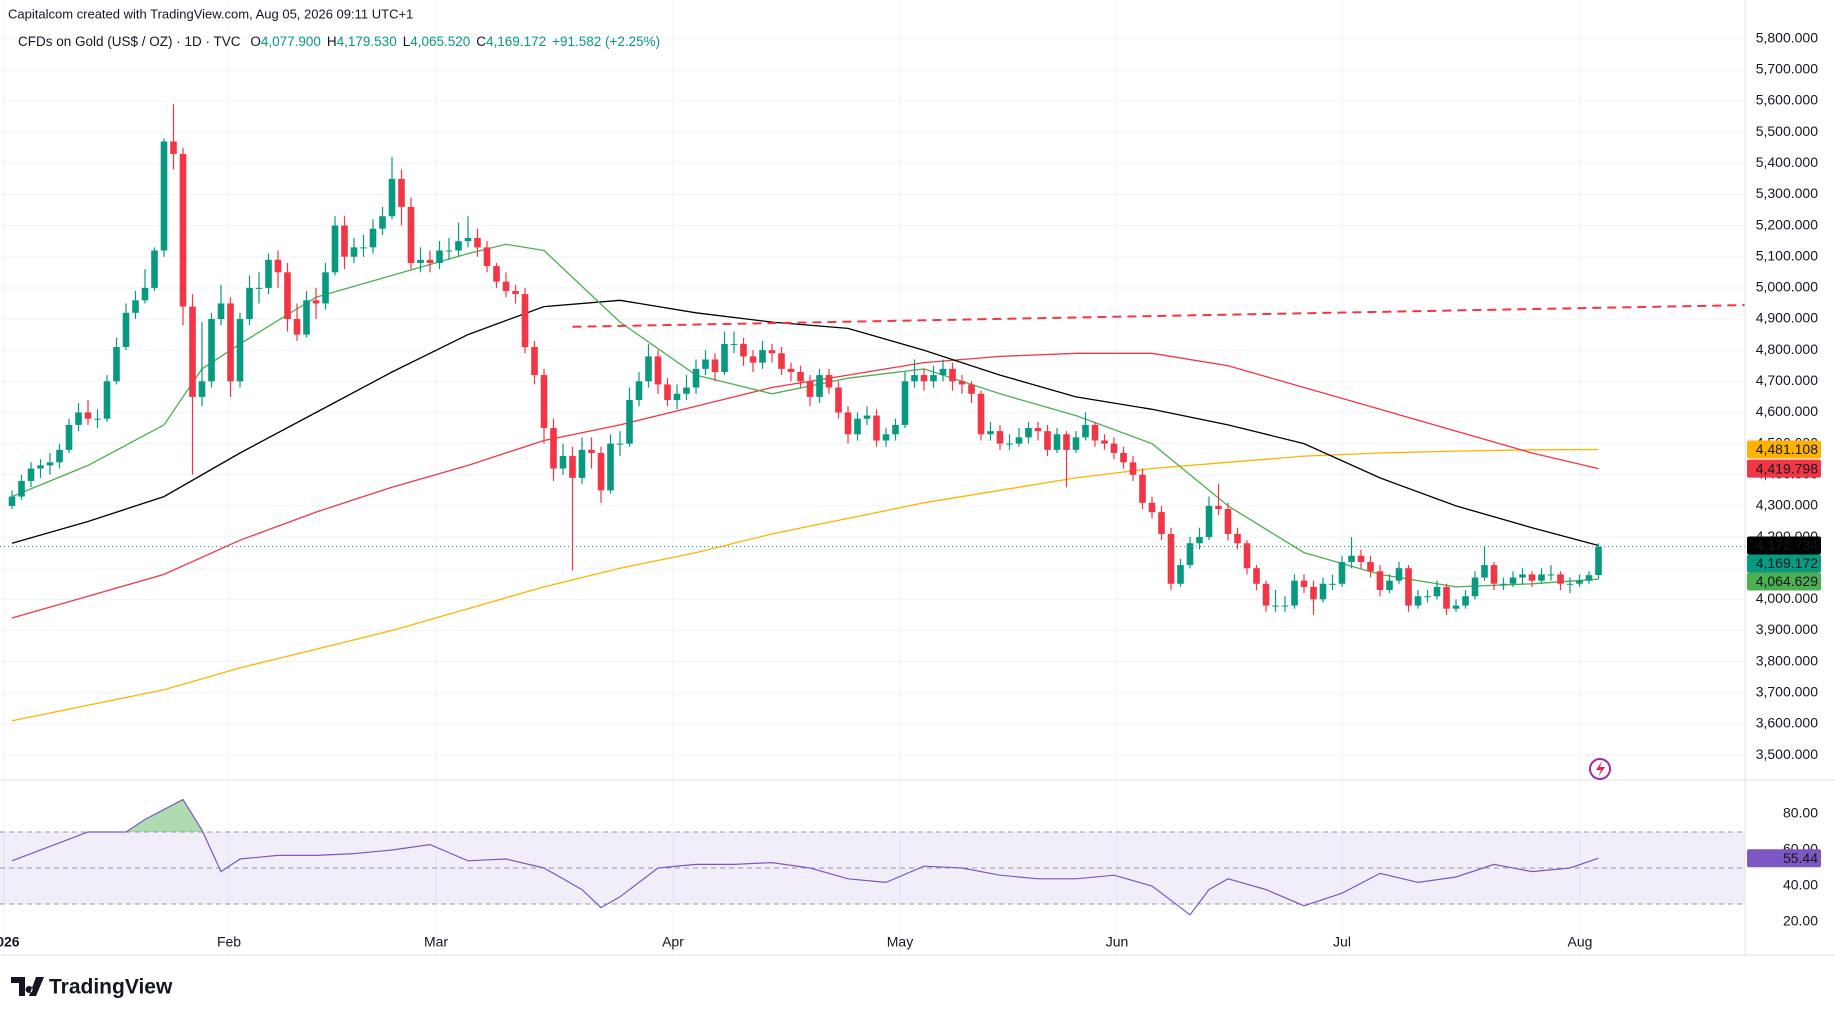 The height and width of the screenshot is (1018, 1835). What do you see at coordinates (1787, 545) in the screenshot?
I see `price-badge-label: 4,172.734` at bounding box center [1787, 545].